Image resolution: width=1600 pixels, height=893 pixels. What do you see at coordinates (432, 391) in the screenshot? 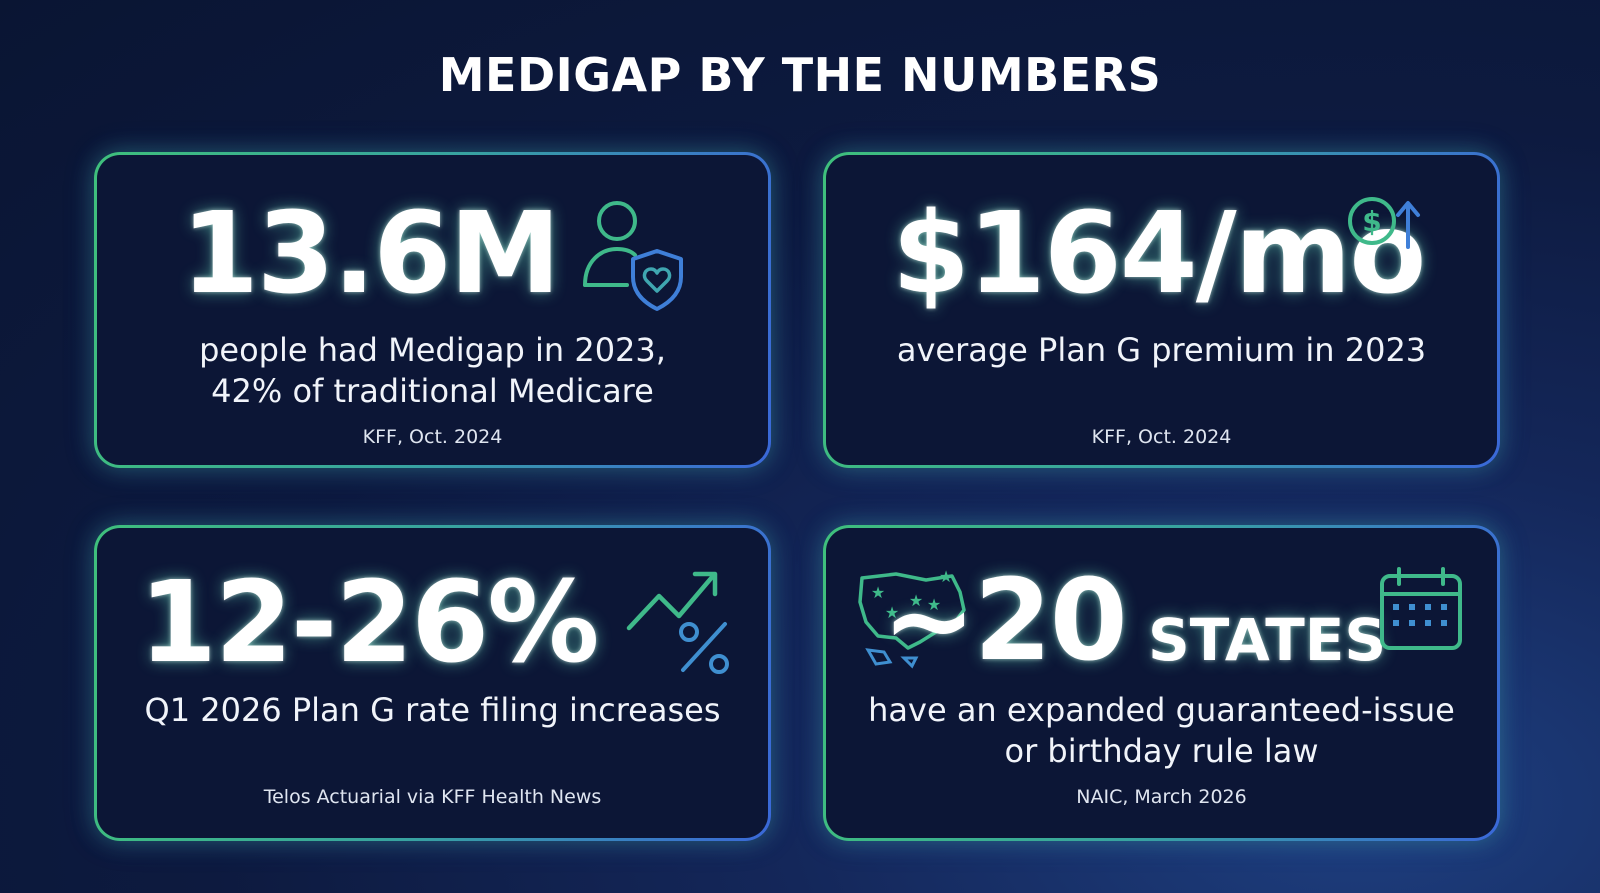
I see `stat-description-line2: 42% of traditional Medicare` at bounding box center [432, 391].